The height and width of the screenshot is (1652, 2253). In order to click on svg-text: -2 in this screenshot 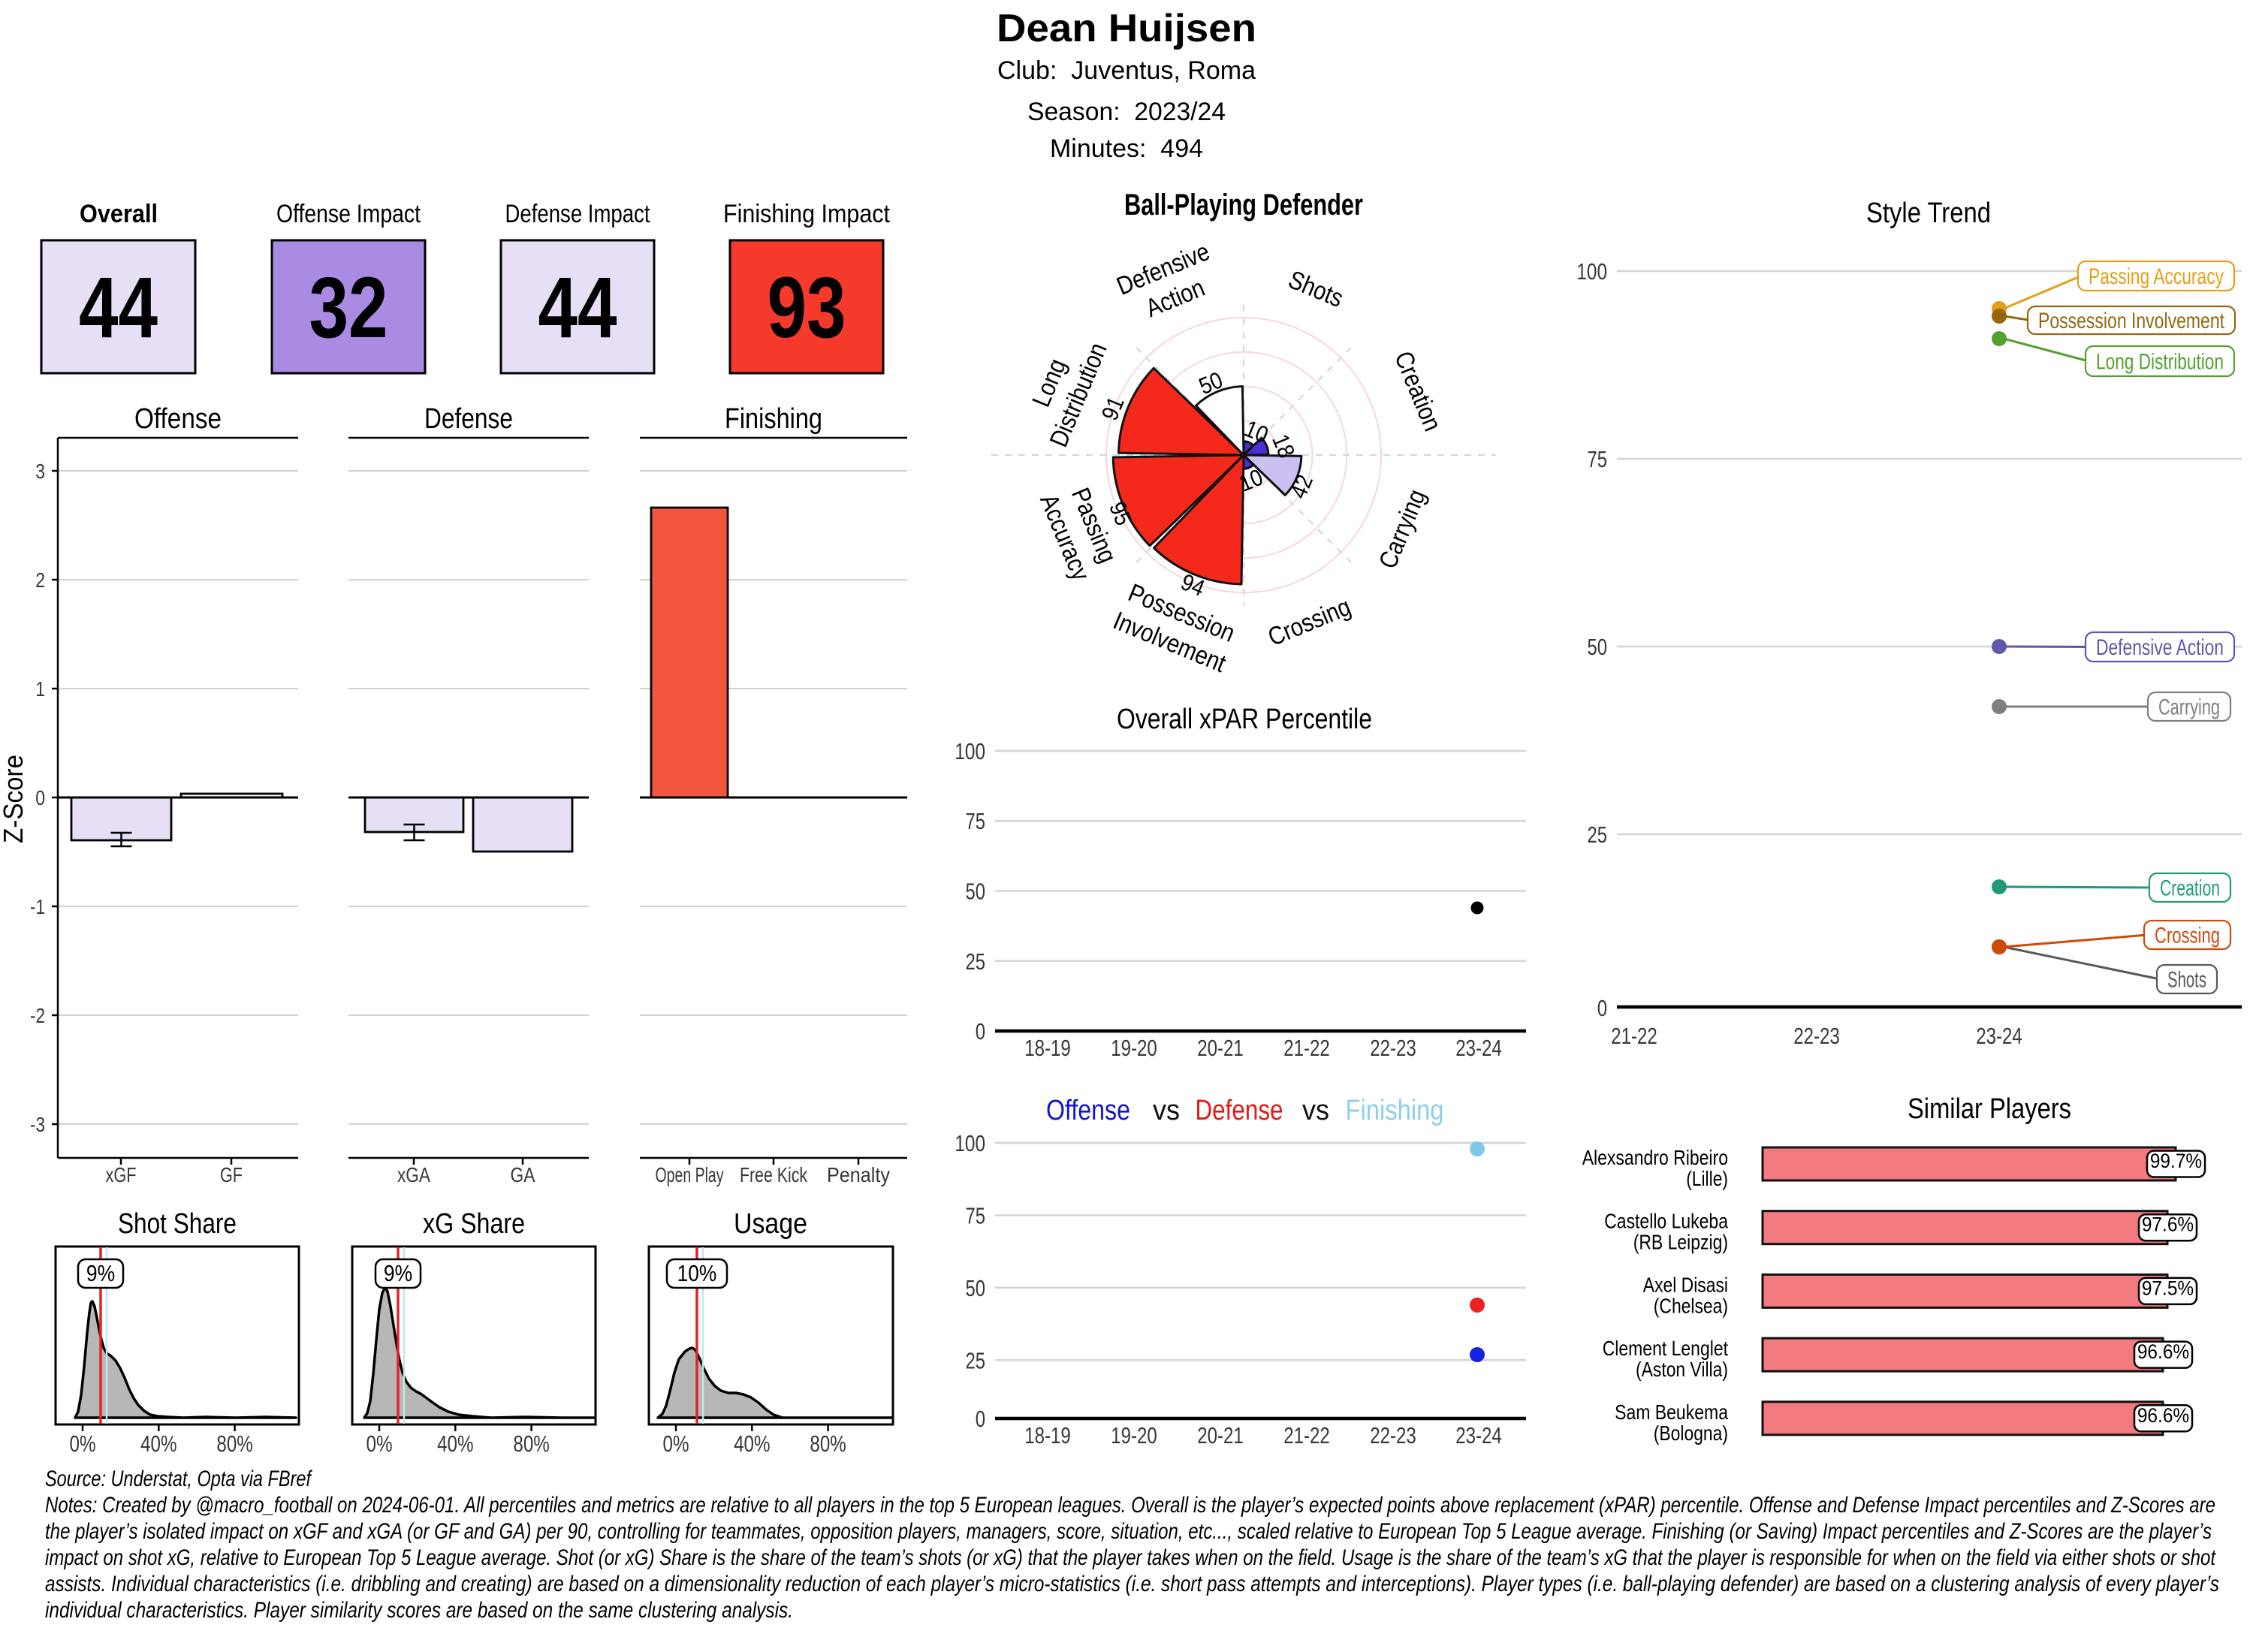, I will do `click(38, 1015)`.